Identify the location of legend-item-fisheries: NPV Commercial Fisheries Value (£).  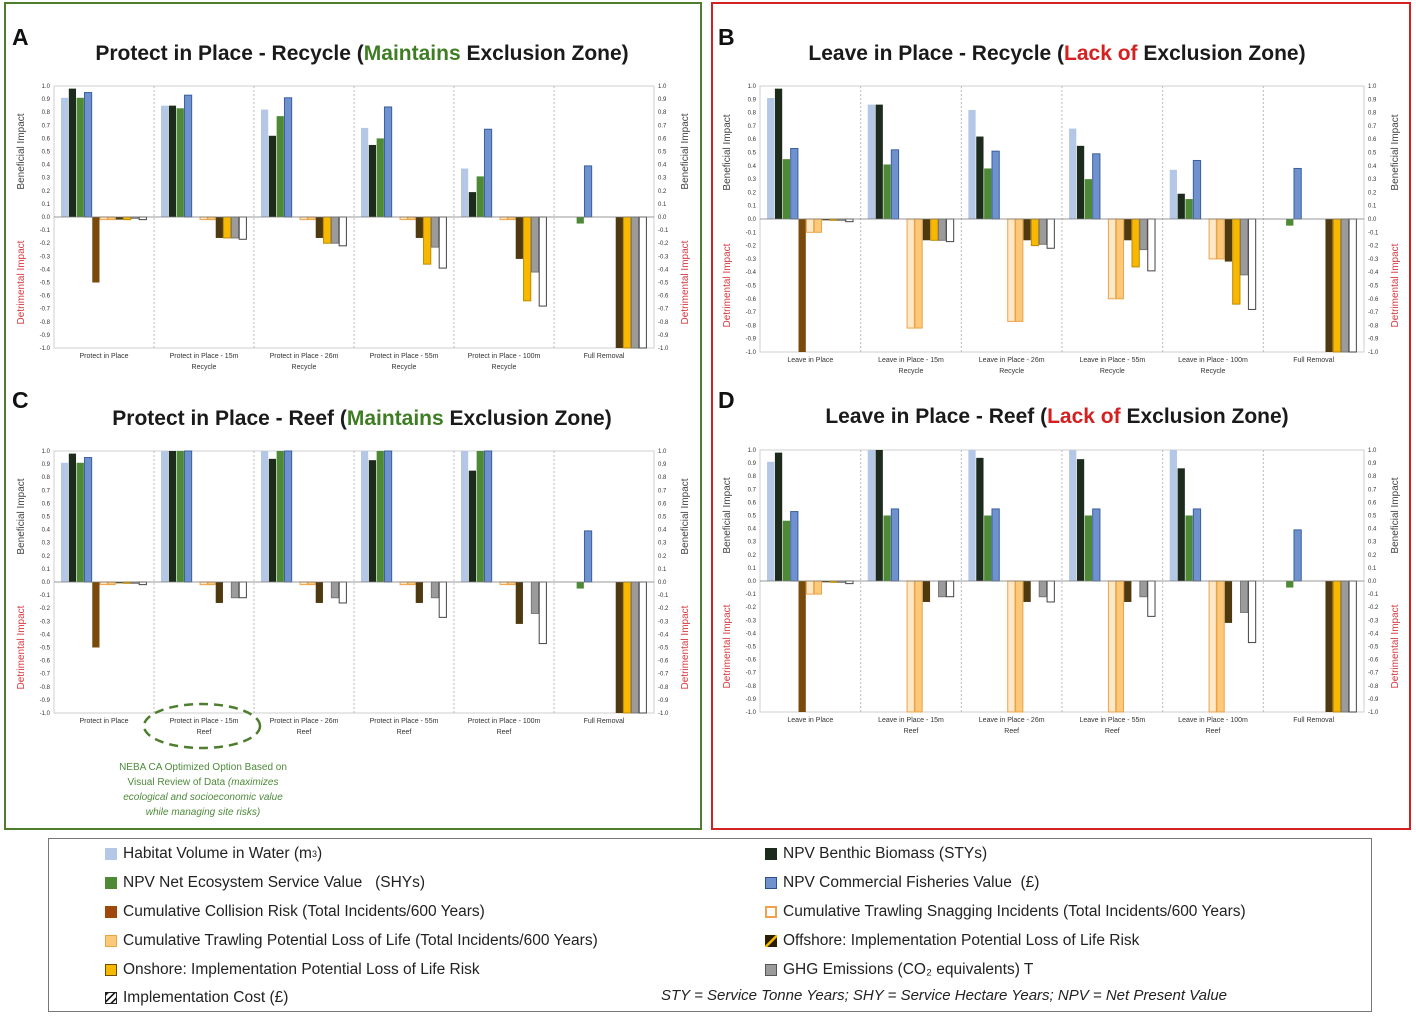
(902, 883).